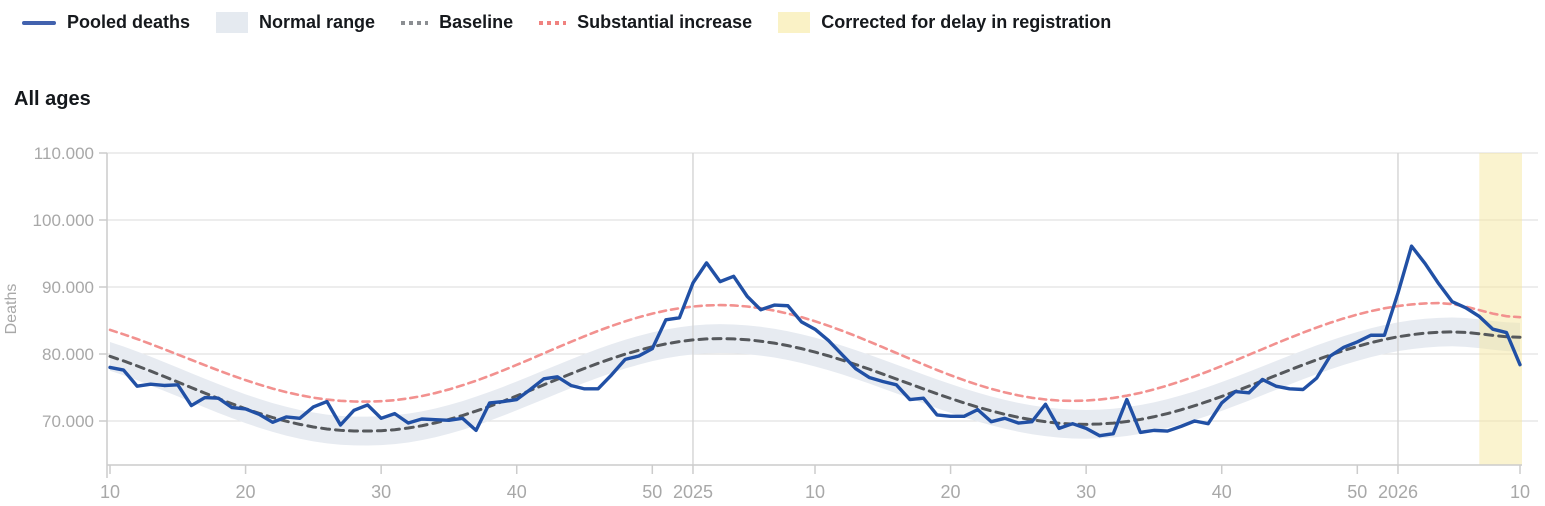 The width and height of the screenshot is (1545, 506). Describe the element at coordinates (11, 309) in the screenshot. I see `y-axis-title: Deaths` at that location.